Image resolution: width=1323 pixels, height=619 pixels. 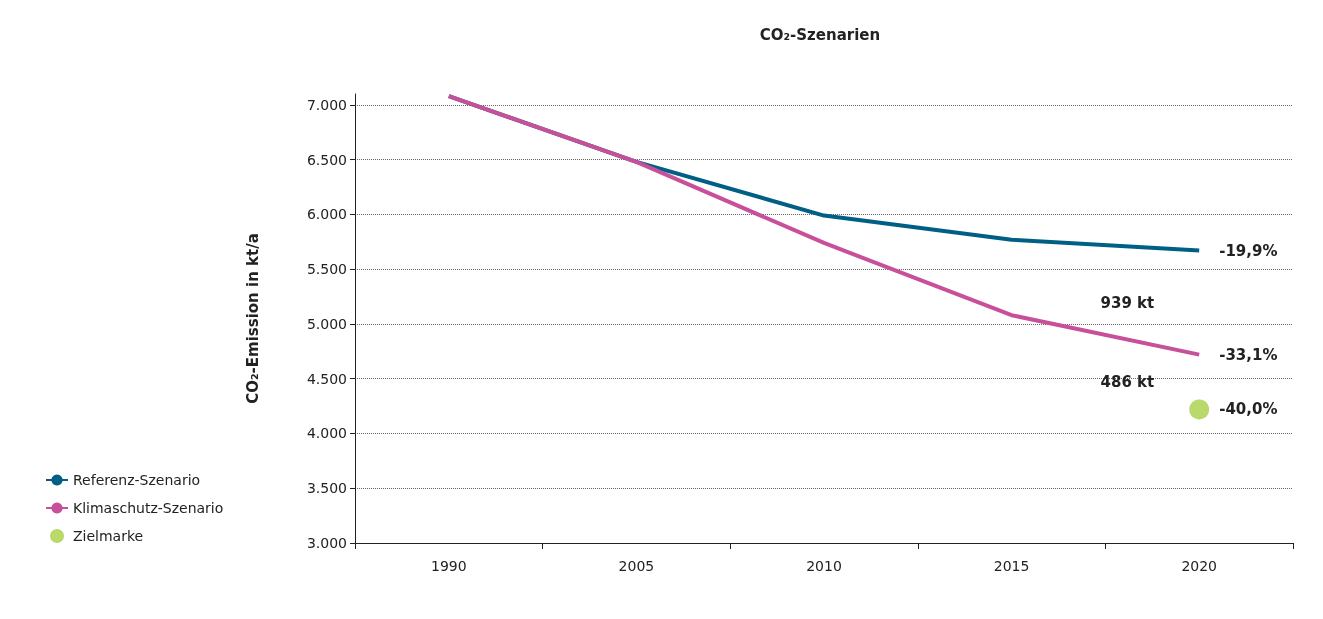 What do you see at coordinates (1248, 354) in the screenshot?
I see `annotation: -33,1%` at bounding box center [1248, 354].